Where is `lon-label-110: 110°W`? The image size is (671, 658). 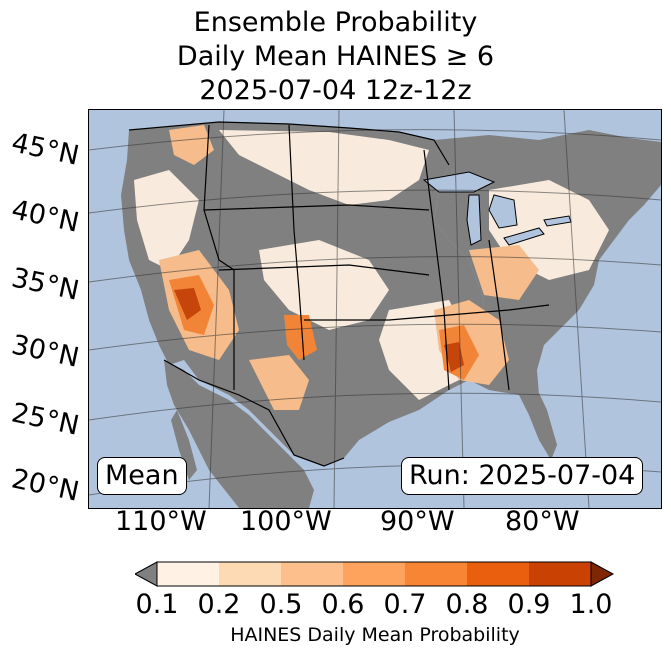
lon-label-110: 110°W is located at coordinates (161, 521).